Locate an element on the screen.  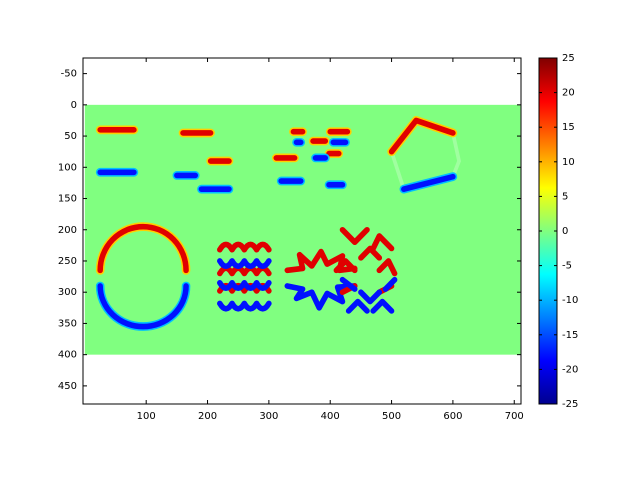
x-tick-label: 100 is located at coordinates (146, 416).